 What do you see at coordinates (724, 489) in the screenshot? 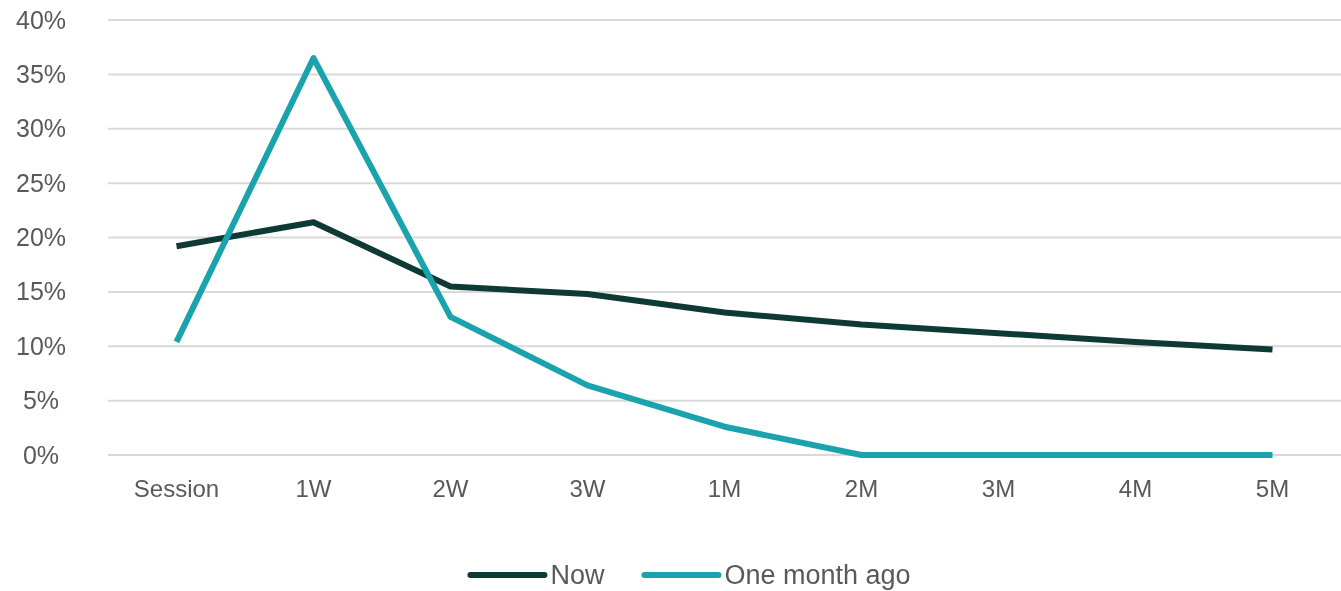
I see `x-tick-label: 1M` at bounding box center [724, 489].